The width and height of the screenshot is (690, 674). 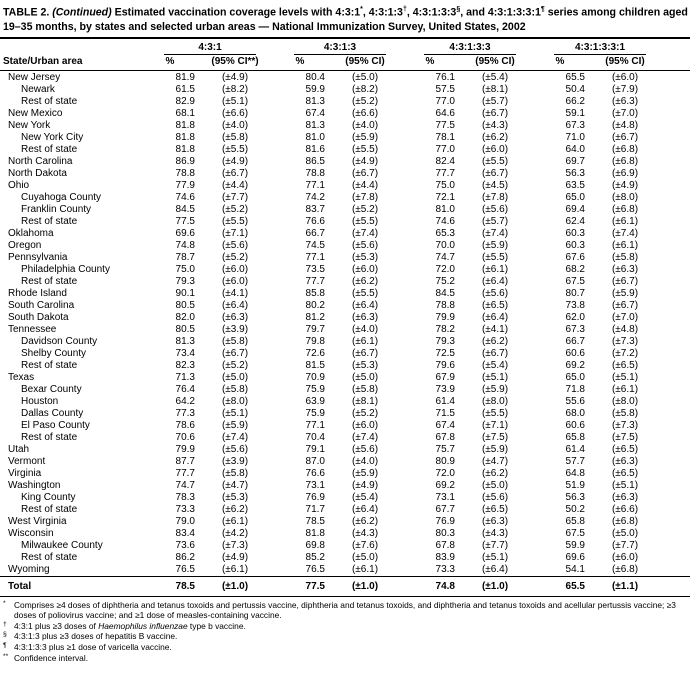 I want to click on ci-value: (±6.2), so click(x=495, y=137).